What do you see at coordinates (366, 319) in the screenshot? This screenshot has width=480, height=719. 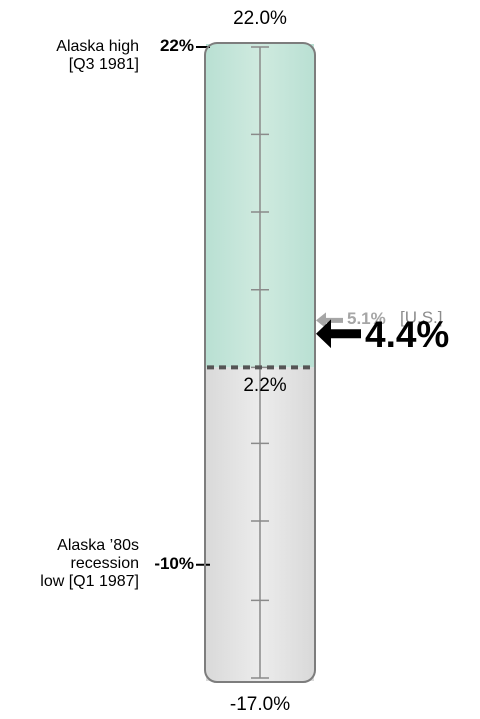 I see `us-value-label: 5.1%` at bounding box center [366, 319].